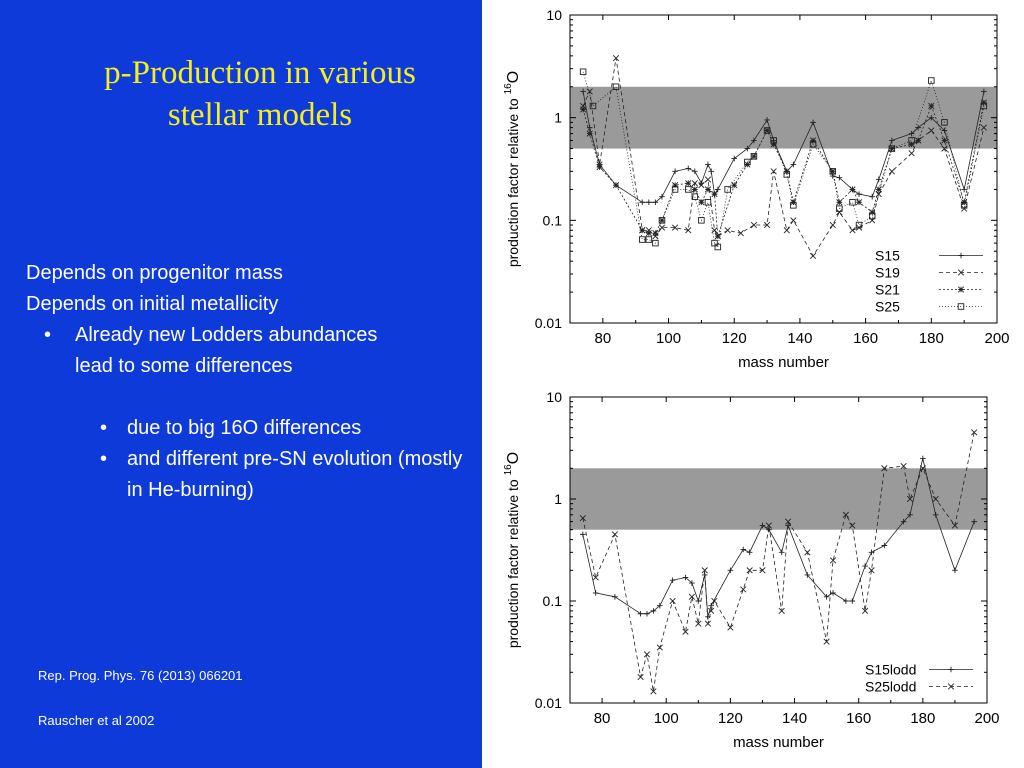  I want to click on shaded-band, so click(778, 499).